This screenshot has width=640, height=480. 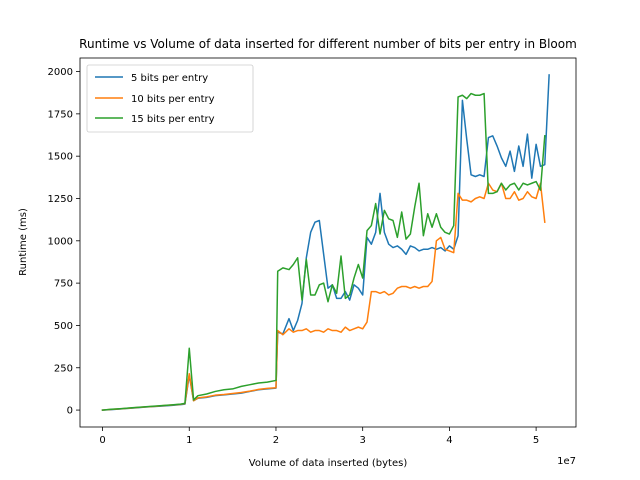 What do you see at coordinates (60, 199) in the screenshot?
I see `y-tick-label: 1250` at bounding box center [60, 199].